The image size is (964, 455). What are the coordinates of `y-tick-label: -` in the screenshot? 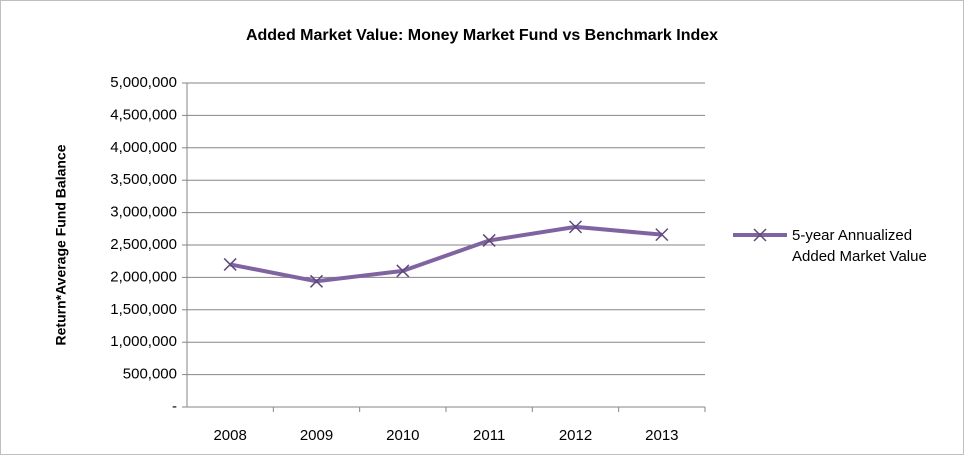 It's located at (174, 406).